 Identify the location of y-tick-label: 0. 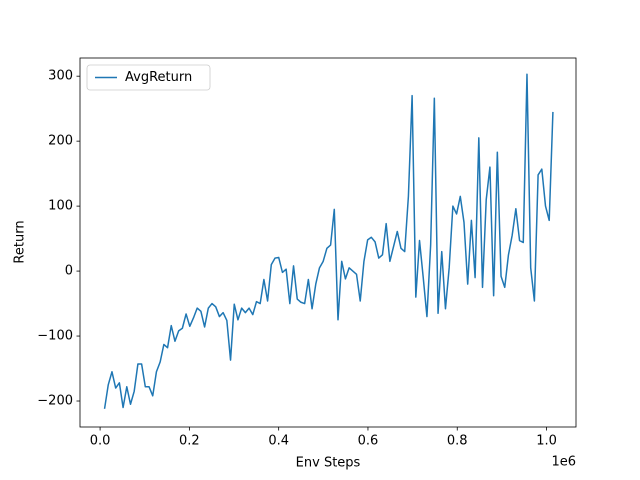
(69, 271).